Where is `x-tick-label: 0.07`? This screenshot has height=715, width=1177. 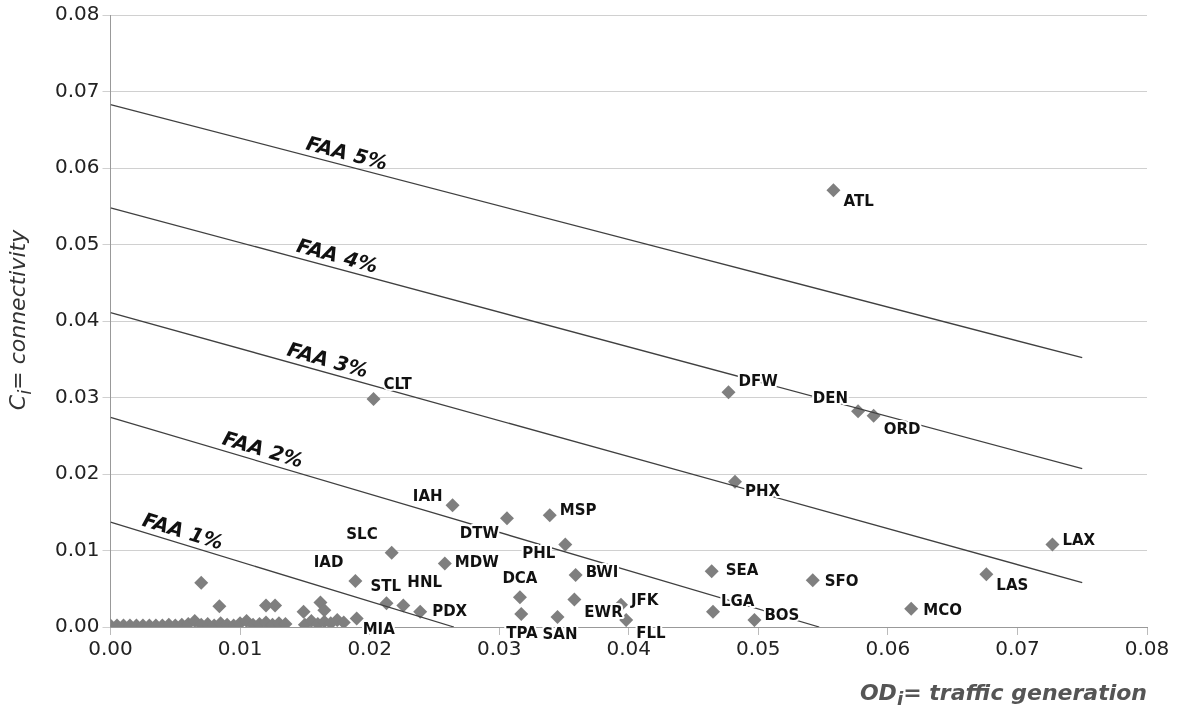 x-tick-label: 0.07 is located at coordinates (1017, 648).